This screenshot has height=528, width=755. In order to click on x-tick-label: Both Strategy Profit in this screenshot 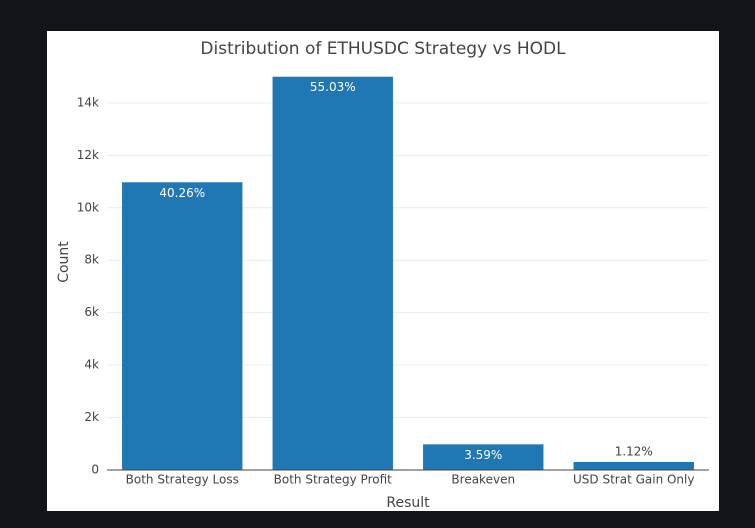, I will do `click(333, 480)`.